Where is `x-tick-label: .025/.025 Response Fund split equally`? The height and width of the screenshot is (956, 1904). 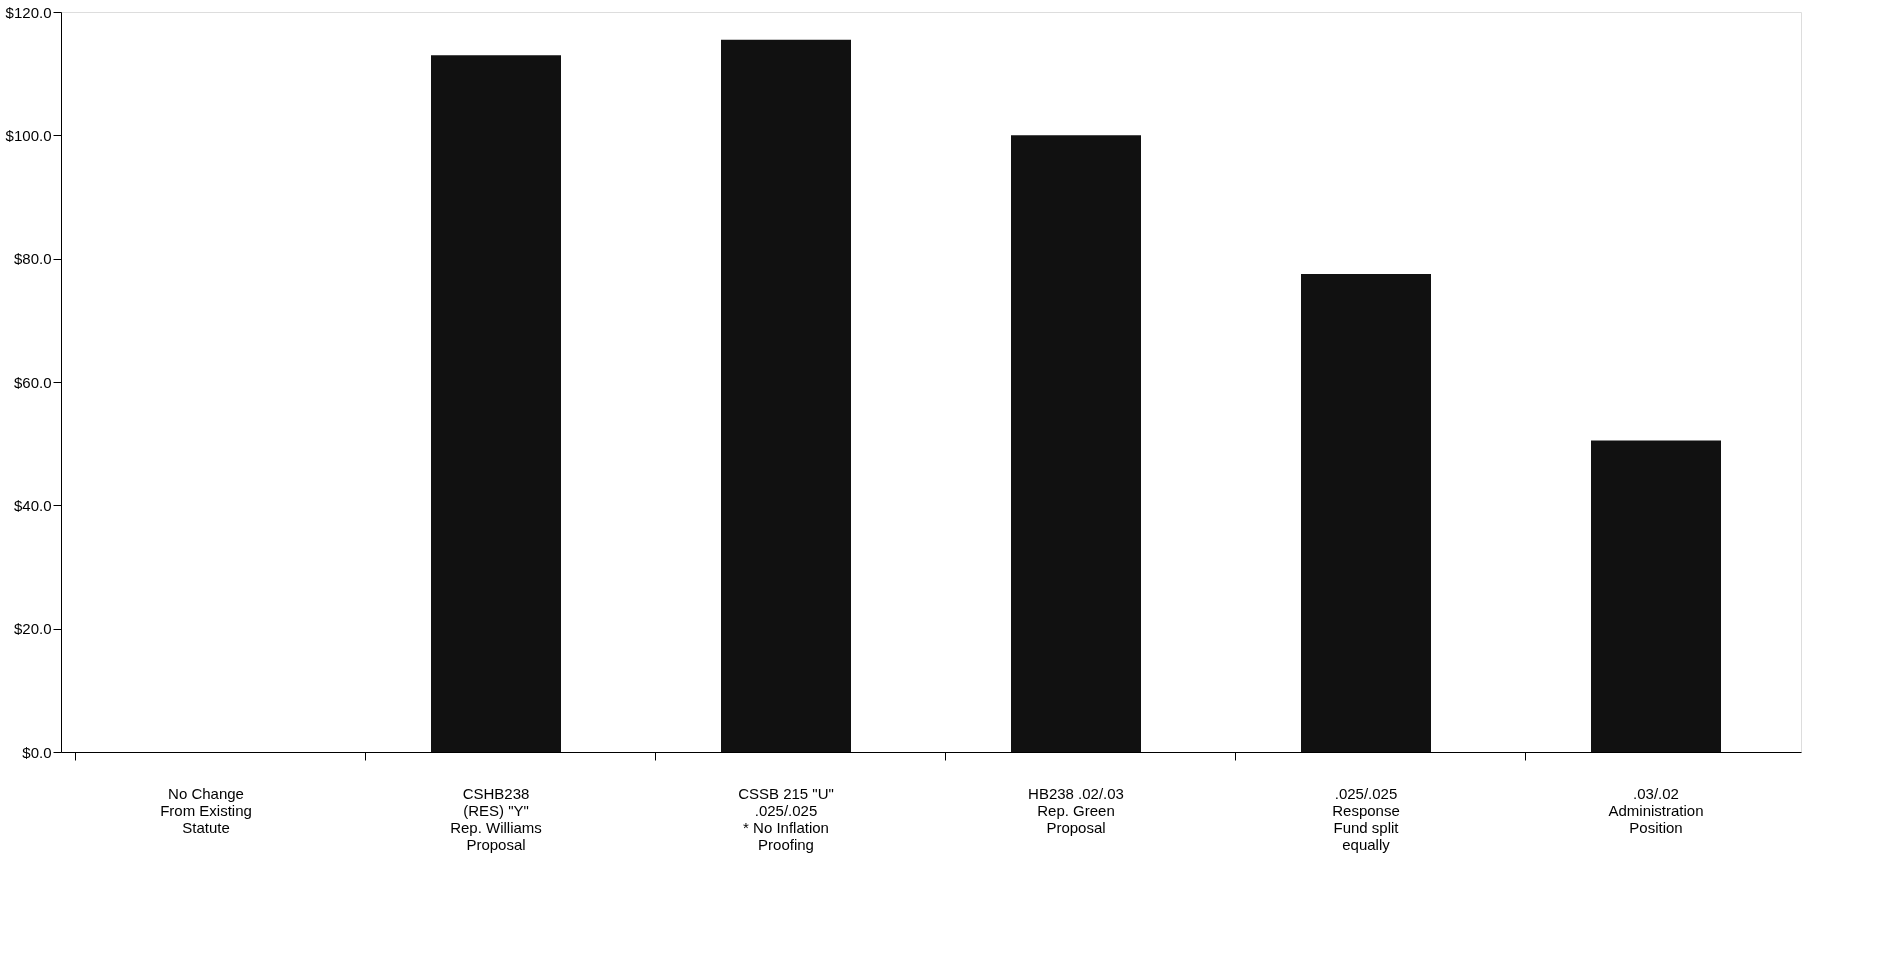 x-tick-label: .025/.025 Response Fund split equally is located at coordinates (1366, 818).